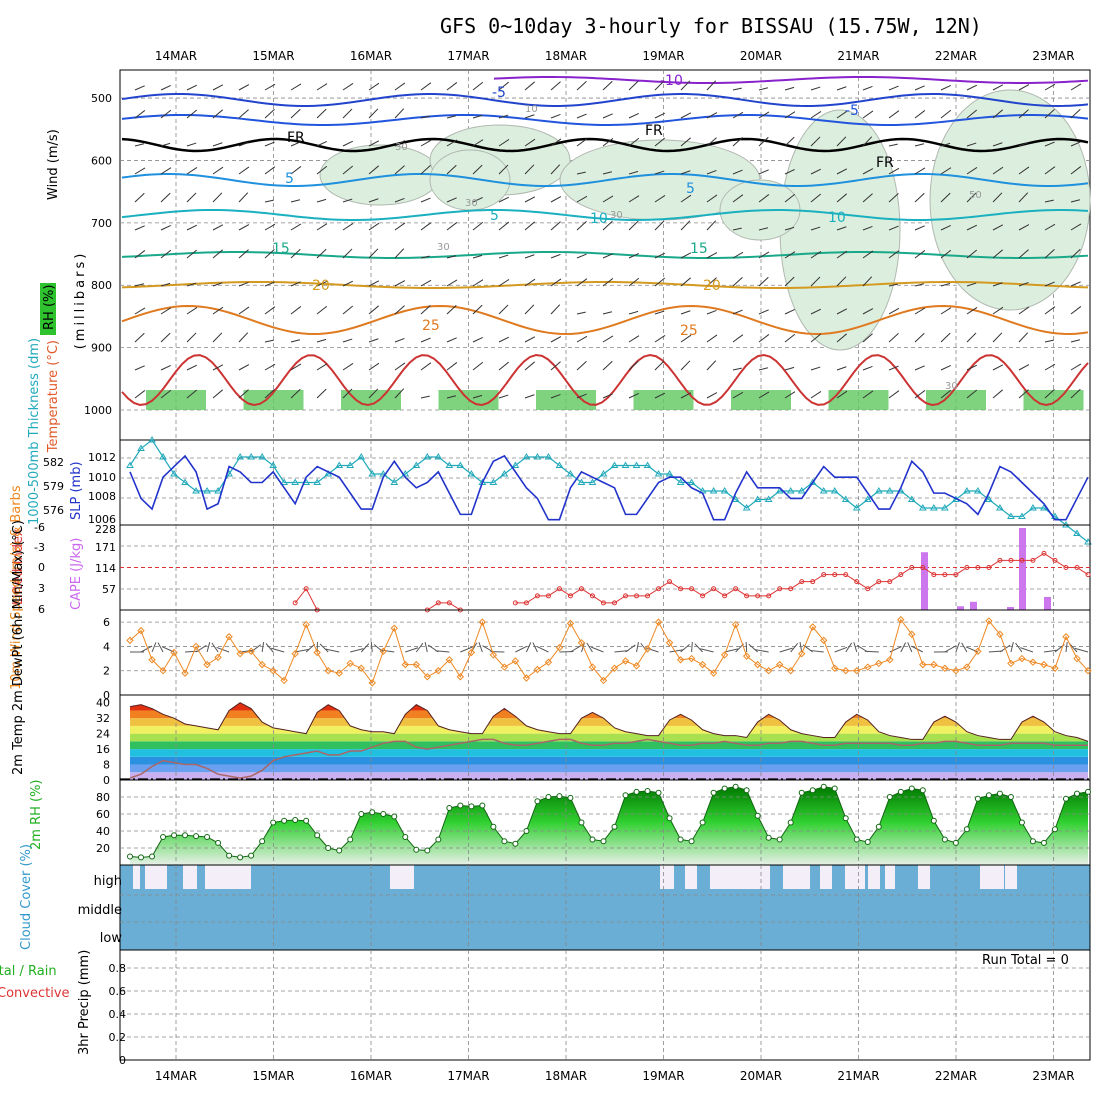 The width and height of the screenshot is (1100, 1100). What do you see at coordinates (101, 348) in the screenshot?
I see `pressure-tick-label: 900` at bounding box center [101, 348].